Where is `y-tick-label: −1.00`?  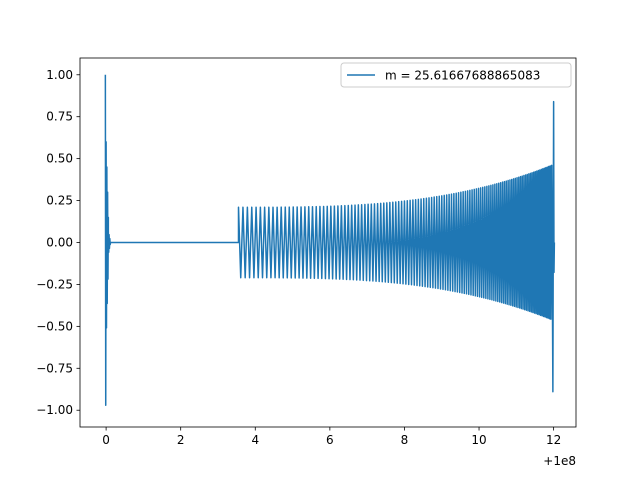
y-tick-label: −1.00 is located at coordinates (54, 410).